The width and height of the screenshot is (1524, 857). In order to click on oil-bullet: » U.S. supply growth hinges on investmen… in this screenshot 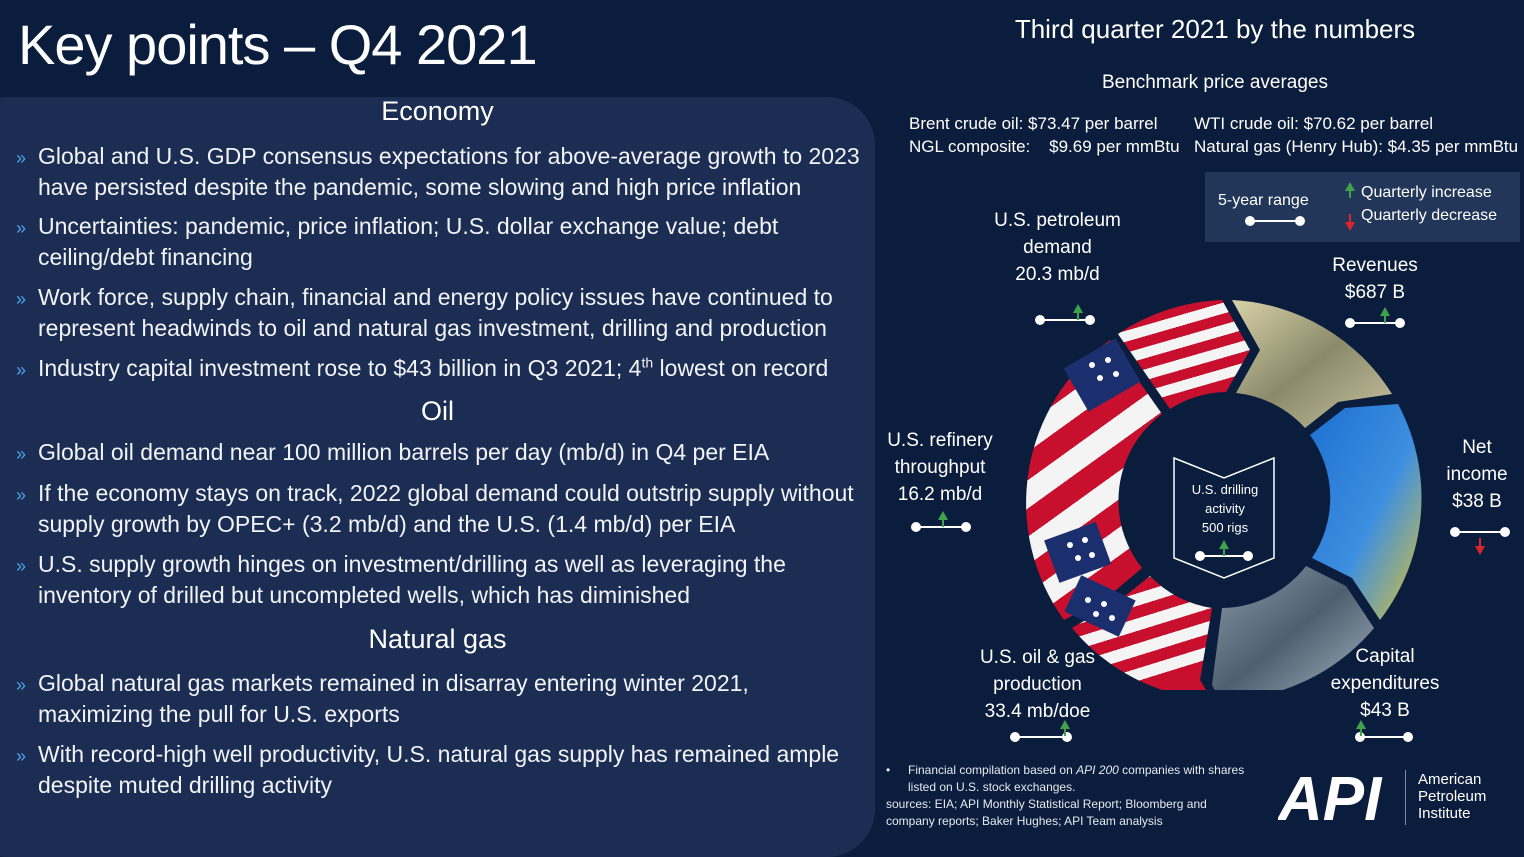, I will do `click(441, 580)`.